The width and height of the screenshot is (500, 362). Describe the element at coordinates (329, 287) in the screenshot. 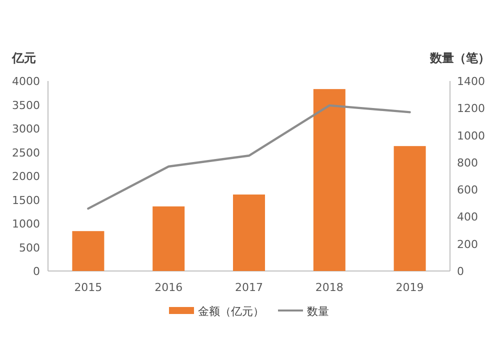

I see `x-tick-label: 2018` at that location.